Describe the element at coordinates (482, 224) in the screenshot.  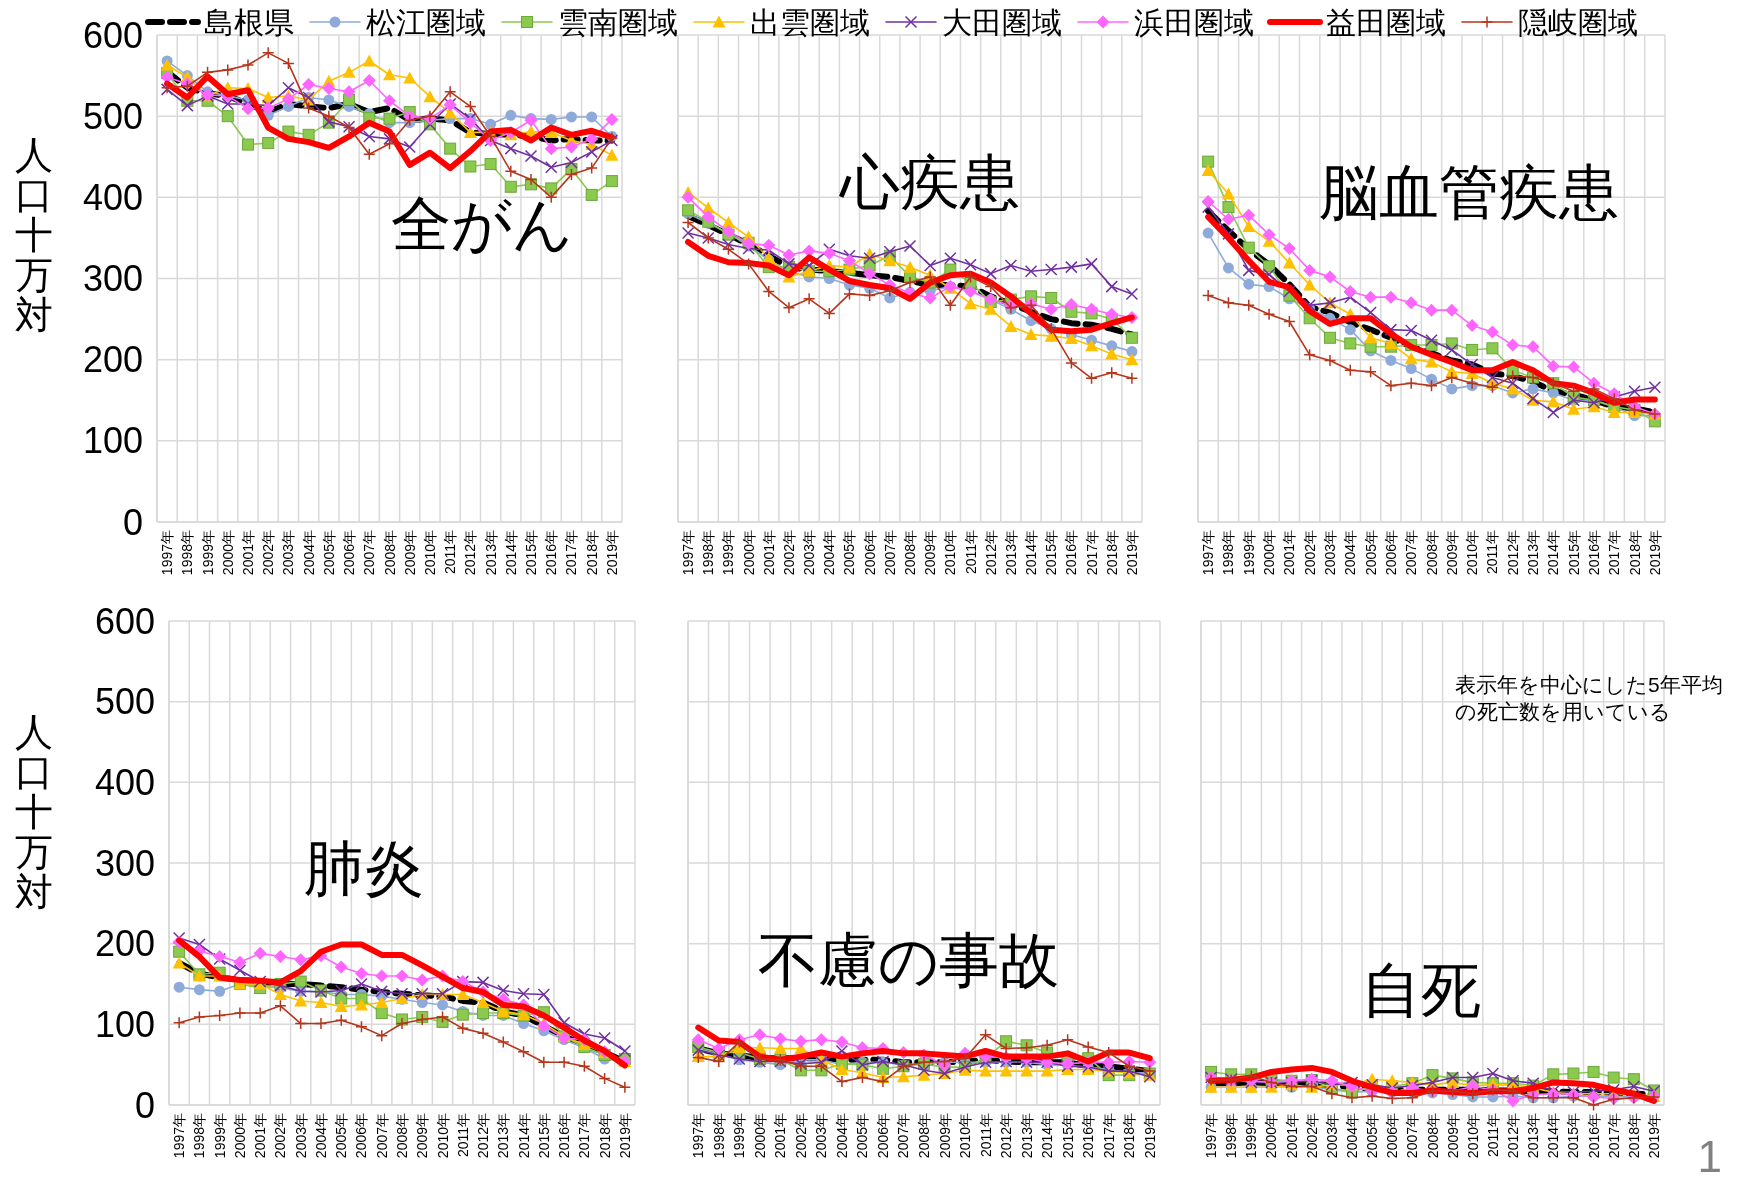
I see `text: 全がん` at that location.